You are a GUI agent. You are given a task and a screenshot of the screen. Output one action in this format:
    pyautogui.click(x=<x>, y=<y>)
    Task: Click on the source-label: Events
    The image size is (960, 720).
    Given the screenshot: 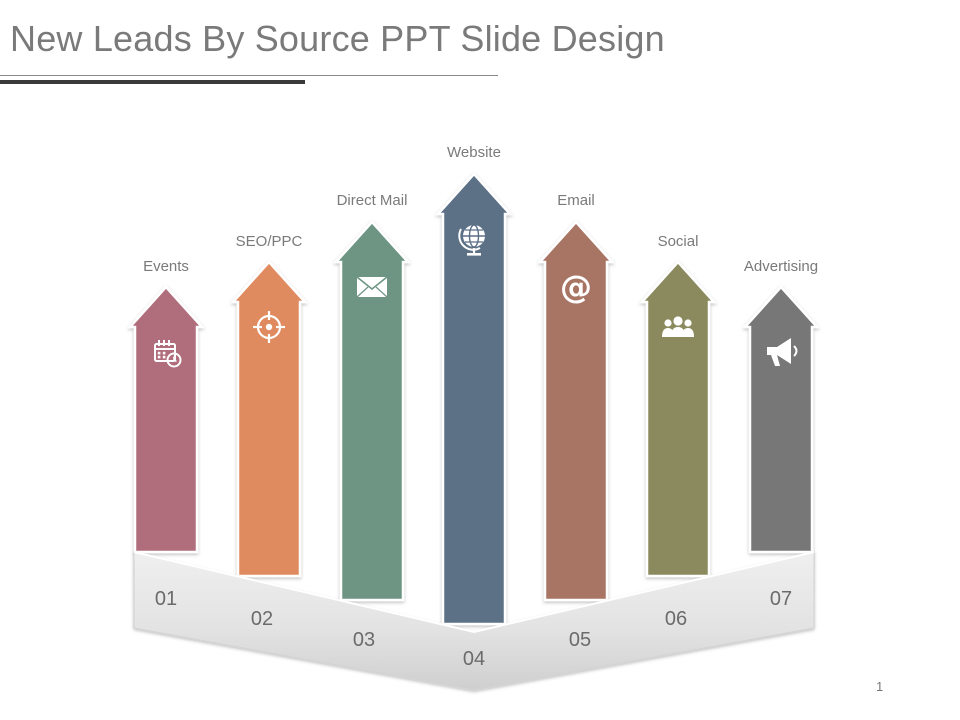 What is the action you would take?
    pyautogui.click(x=166, y=266)
    